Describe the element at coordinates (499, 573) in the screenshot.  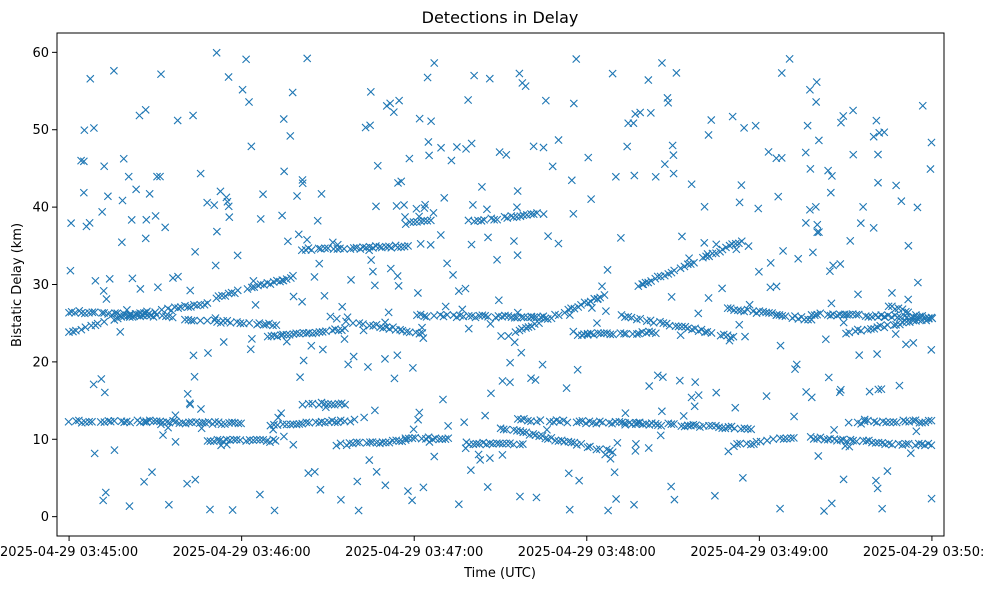
I see `x-axis-label: Time (UTC)` at that location.